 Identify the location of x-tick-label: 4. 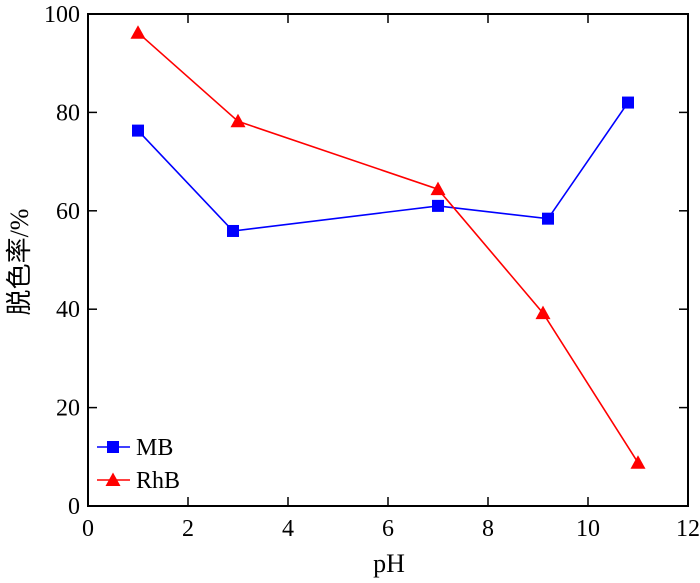
(288, 529).